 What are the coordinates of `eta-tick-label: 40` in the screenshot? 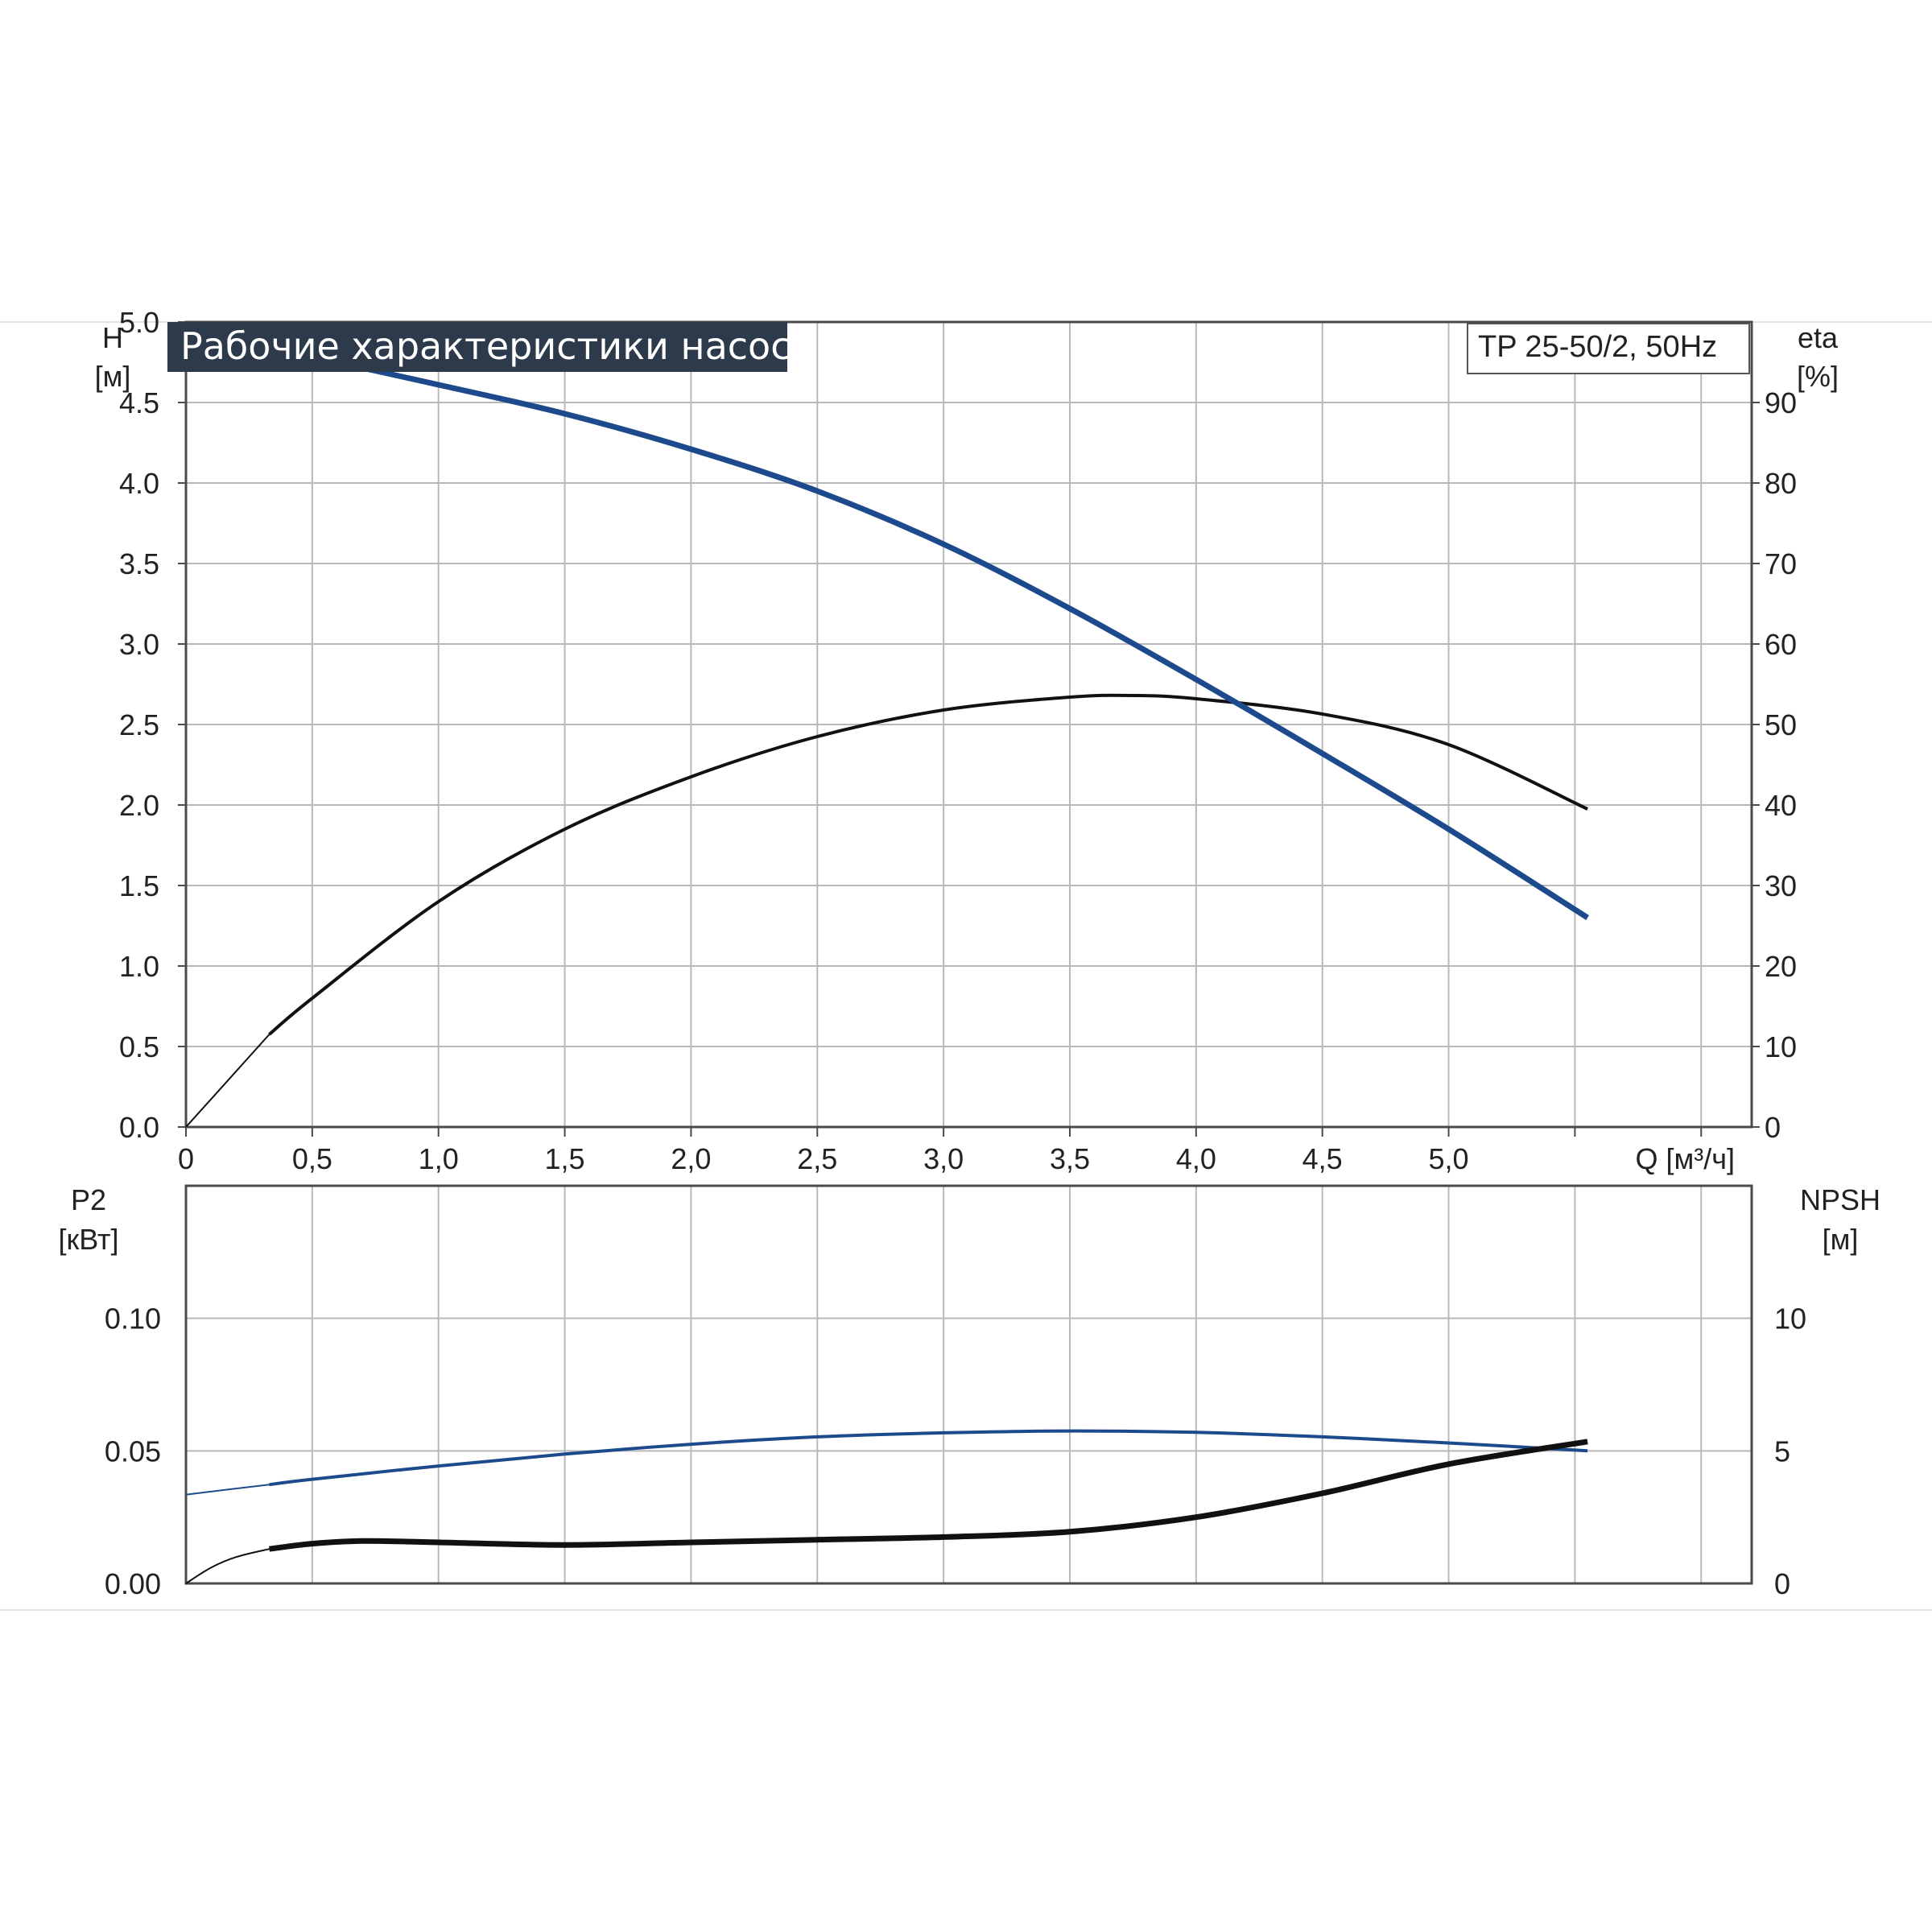 It's located at (1781, 805).